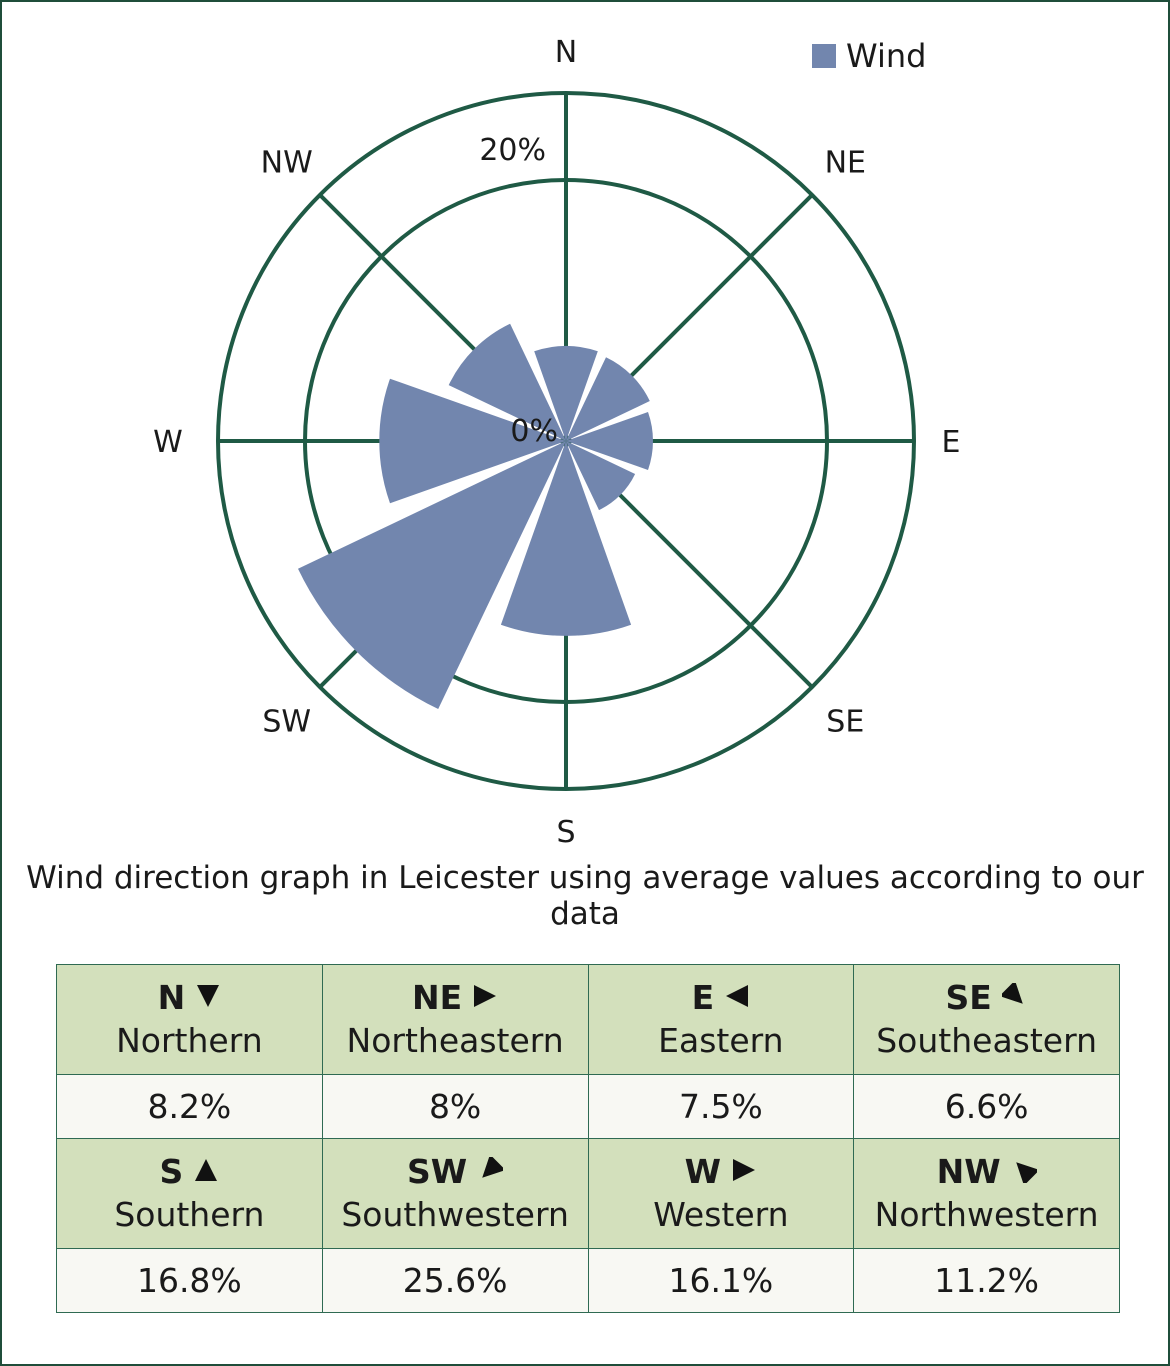  Describe the element at coordinates (721, 1214) in the screenshot. I see `direction-name: Western` at that location.